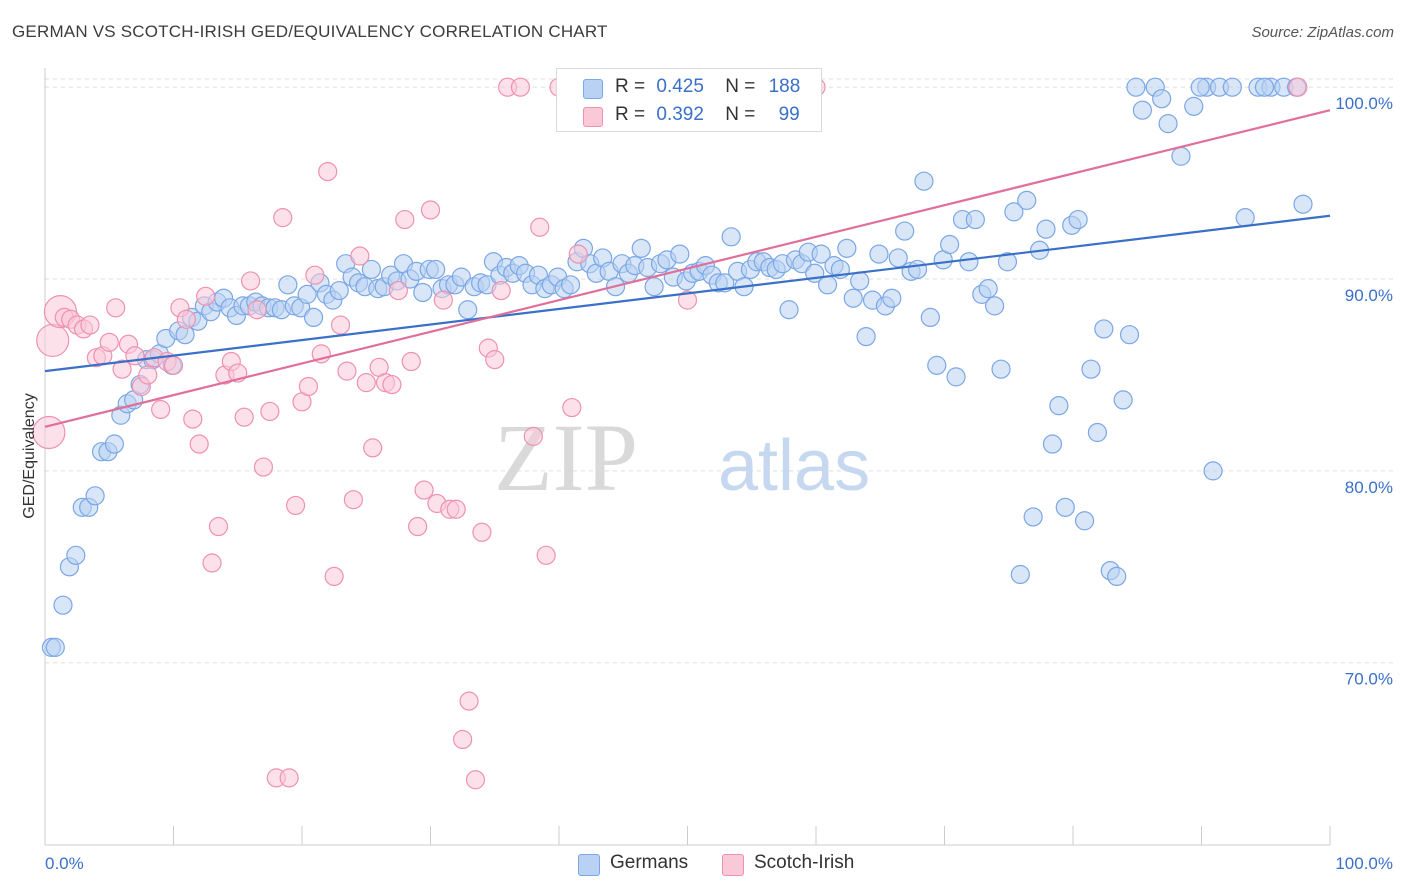  Describe the element at coordinates (566, 457) in the screenshot. I see `watermark-zip: ZIP` at that location.